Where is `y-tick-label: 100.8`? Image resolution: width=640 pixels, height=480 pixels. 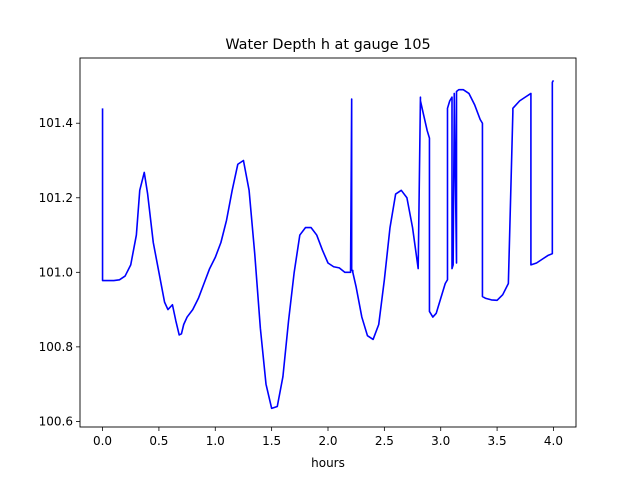
y-tick-label: 100.8 is located at coordinates (56, 347).